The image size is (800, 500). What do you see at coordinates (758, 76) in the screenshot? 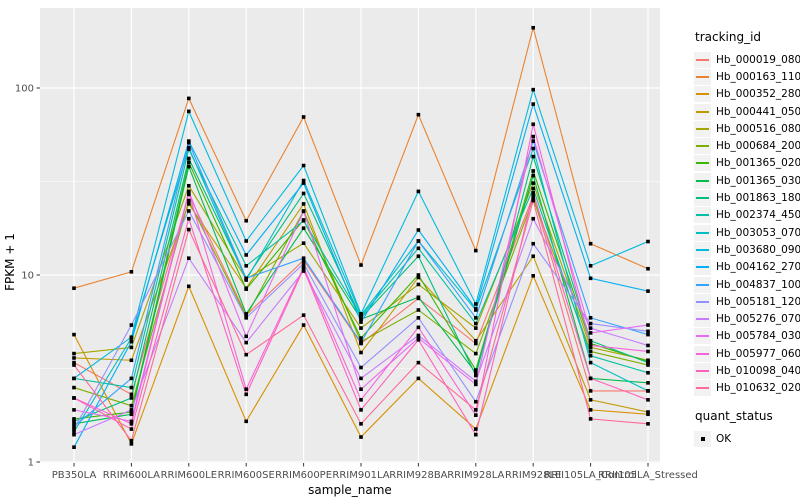
I see `legend-label: Hb_000163_110` at bounding box center [758, 76].